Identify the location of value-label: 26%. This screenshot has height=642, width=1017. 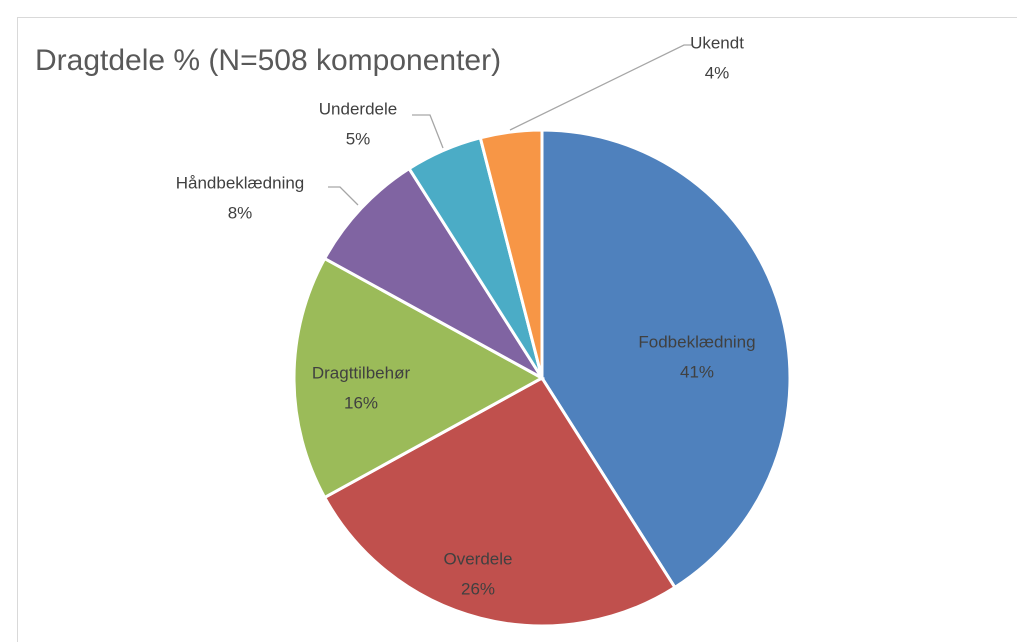
(478, 588).